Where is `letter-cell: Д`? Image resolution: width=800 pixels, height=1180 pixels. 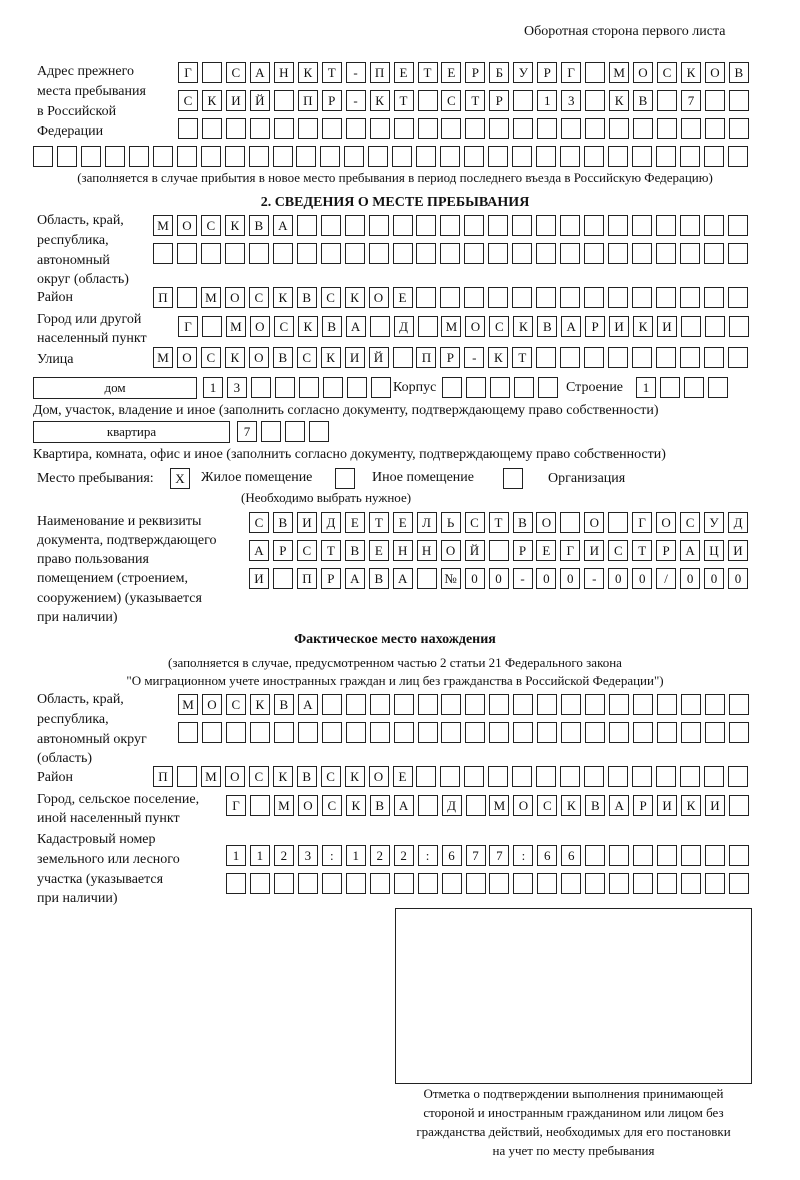 letter-cell: Д is located at coordinates (738, 522).